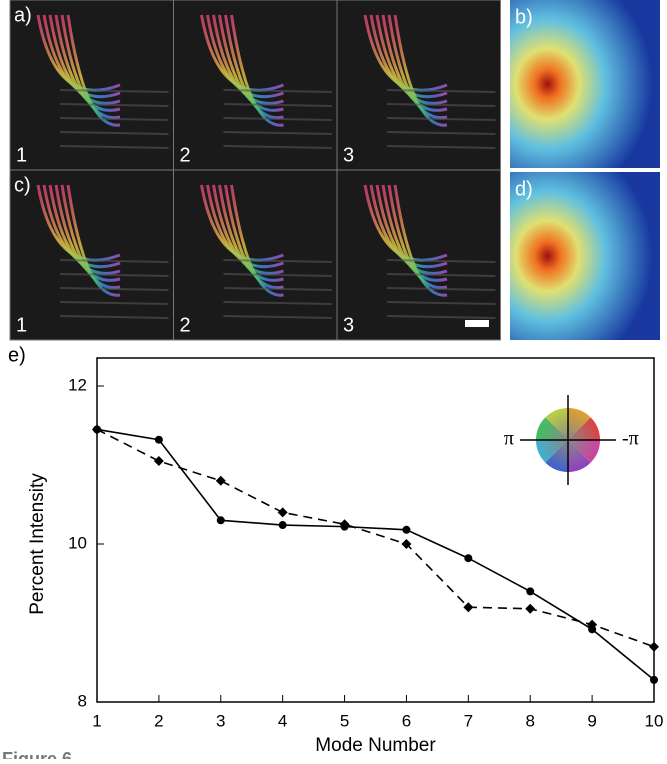 The height and width of the screenshot is (764, 667). Describe the element at coordinates (654, 720) in the screenshot. I see `x-tick-label: 10` at that location.